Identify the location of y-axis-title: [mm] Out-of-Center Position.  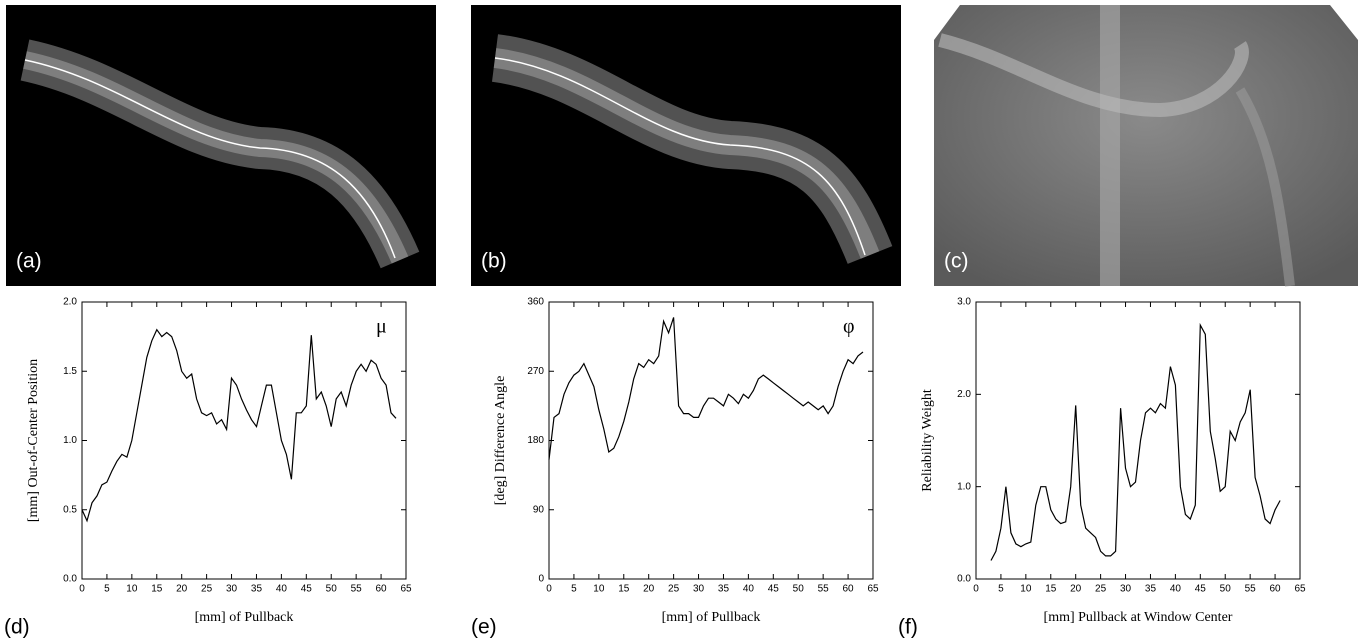
(33, 440).